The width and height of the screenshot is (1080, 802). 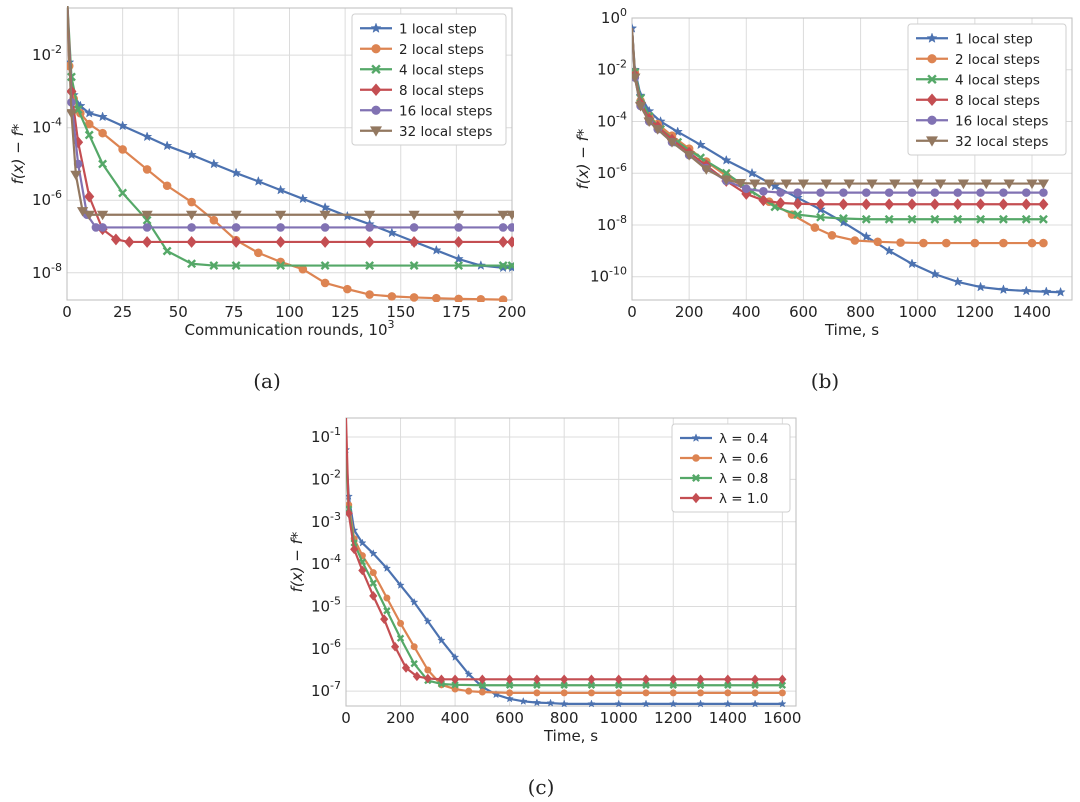 What do you see at coordinates (297, 561) in the screenshot?
I see `y-axis-label: f(x) − f*` at bounding box center [297, 561].